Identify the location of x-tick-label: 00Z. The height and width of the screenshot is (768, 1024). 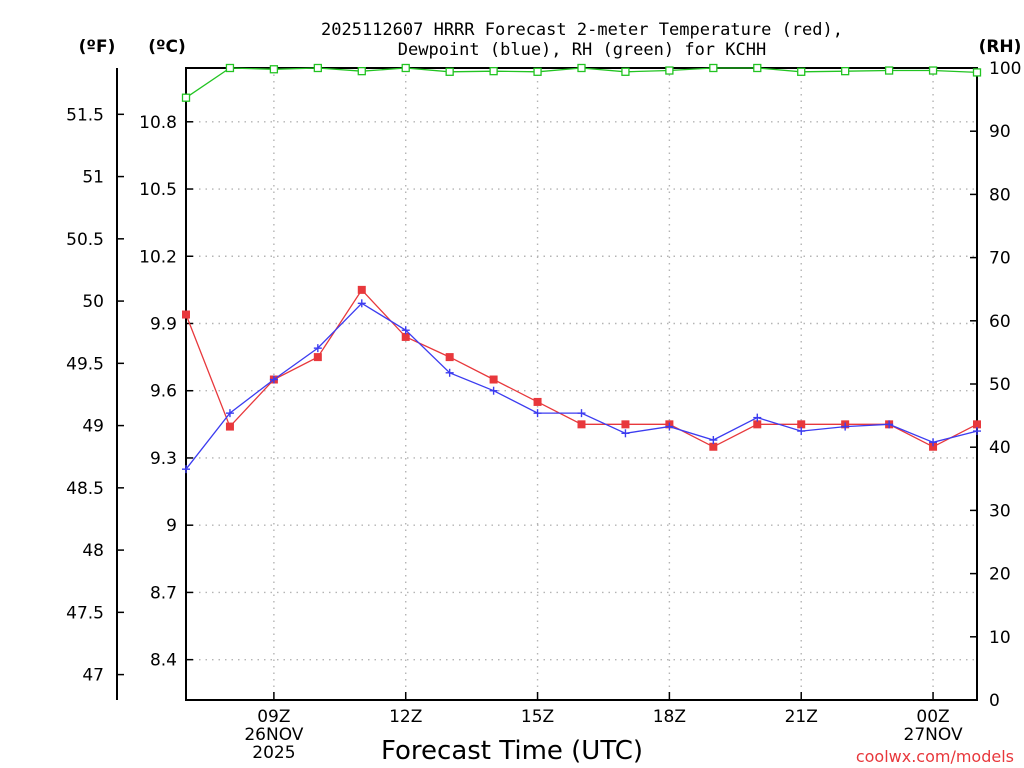
(932, 717).